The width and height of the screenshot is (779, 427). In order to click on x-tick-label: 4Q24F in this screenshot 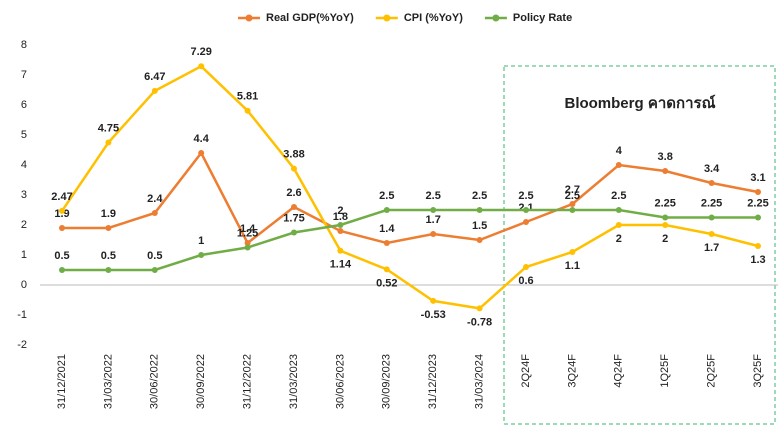, I will do `click(619, 371)`.